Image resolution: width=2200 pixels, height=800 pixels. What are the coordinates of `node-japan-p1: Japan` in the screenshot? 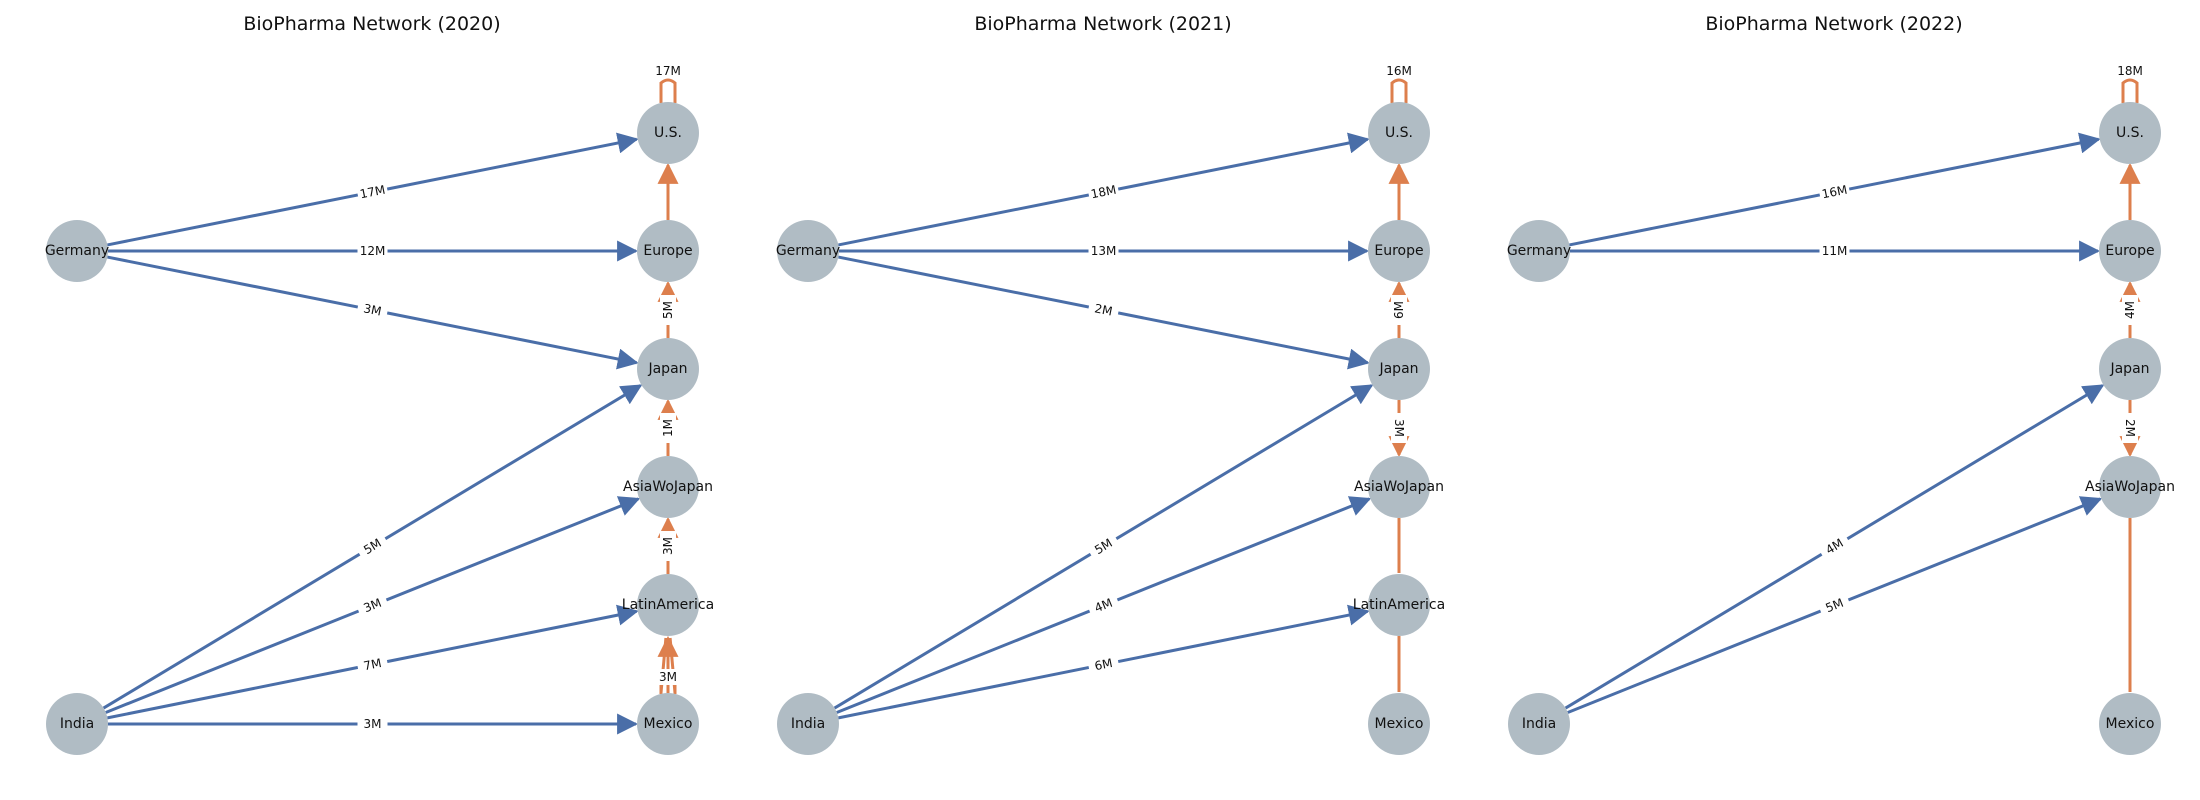 It's located at (668, 369).